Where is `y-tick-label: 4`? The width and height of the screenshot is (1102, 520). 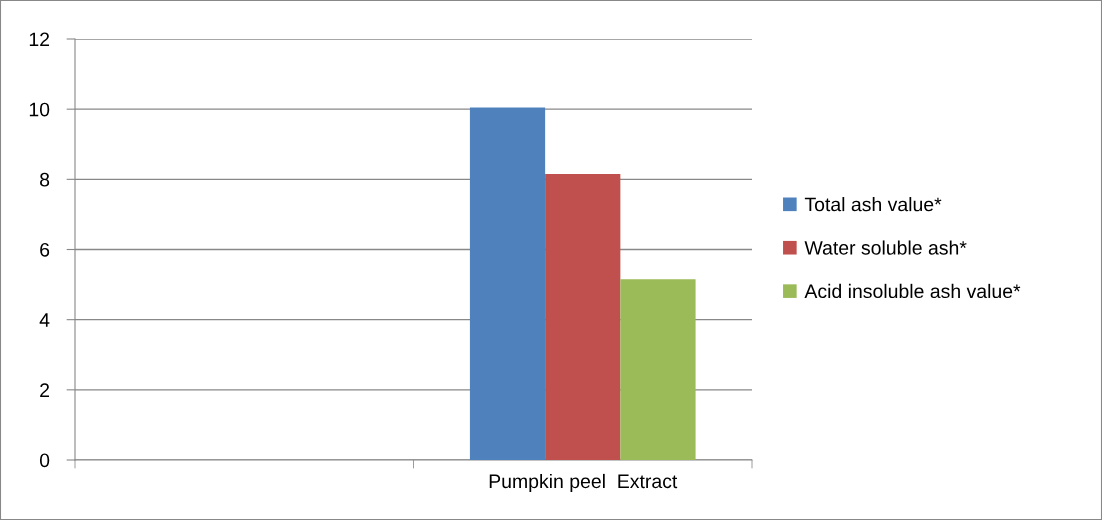 y-tick-label: 4 is located at coordinates (44, 320).